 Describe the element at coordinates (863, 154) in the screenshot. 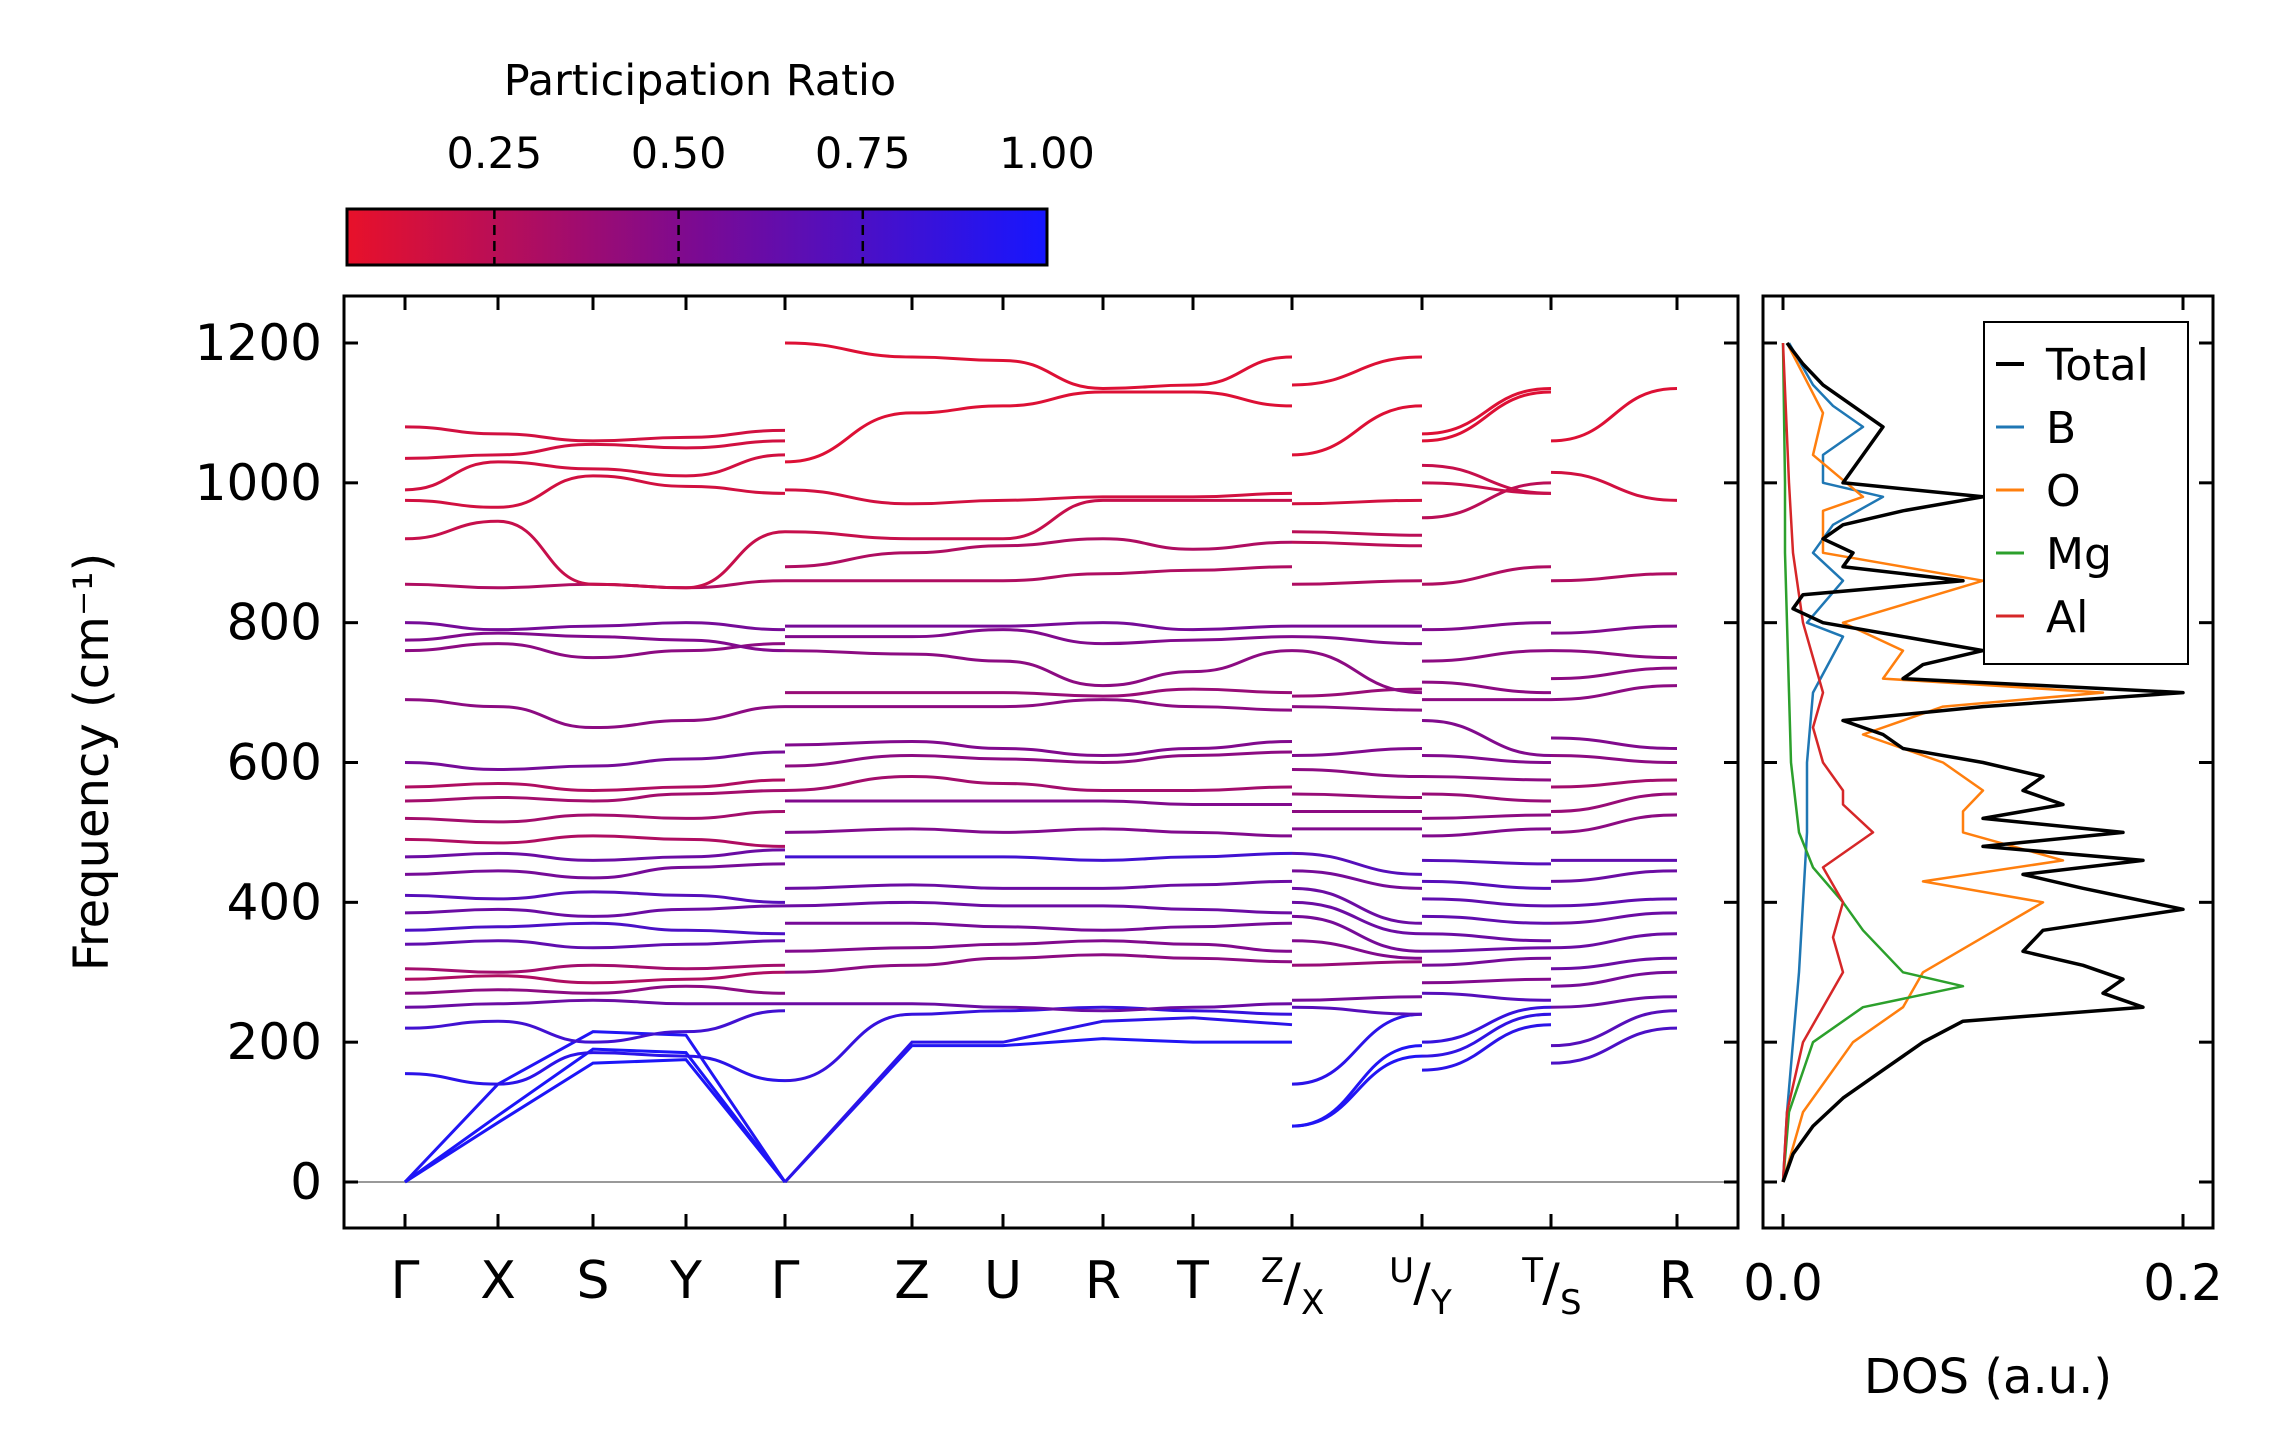

I see `colorbar-tick-label: 0.75` at that location.